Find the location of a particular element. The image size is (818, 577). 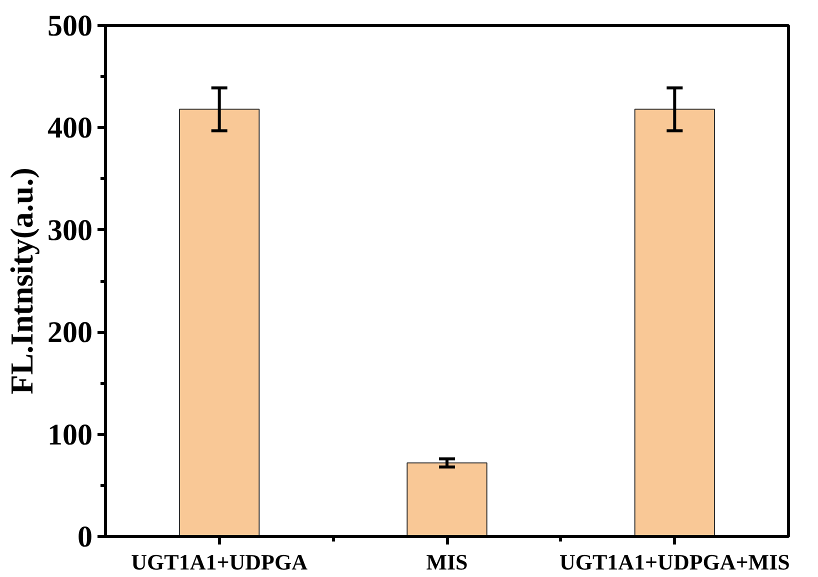

y-tick-label: 400 is located at coordinates (70, 128).